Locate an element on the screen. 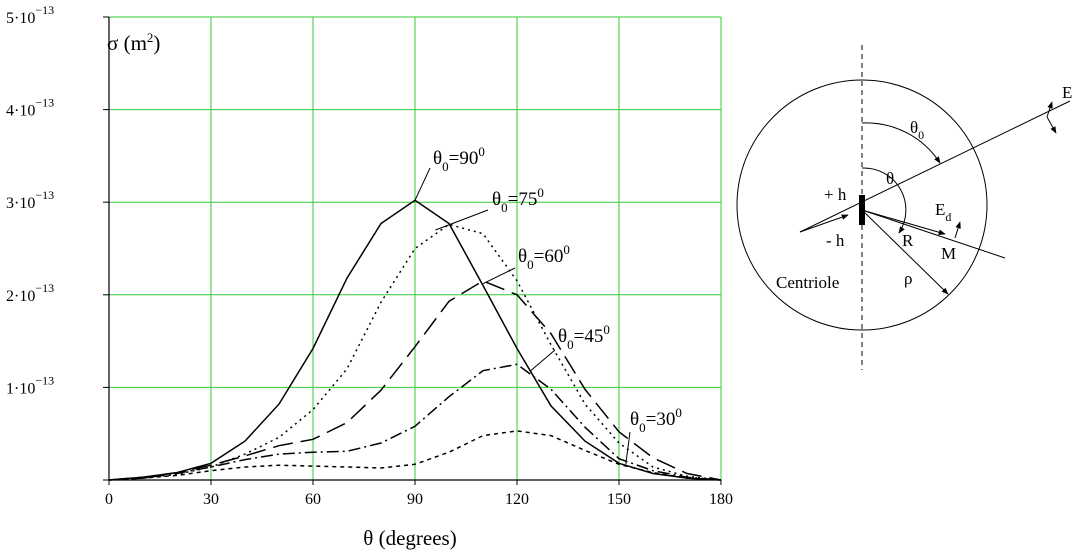  E-field-arrow-up is located at coordinates (1049, 109).